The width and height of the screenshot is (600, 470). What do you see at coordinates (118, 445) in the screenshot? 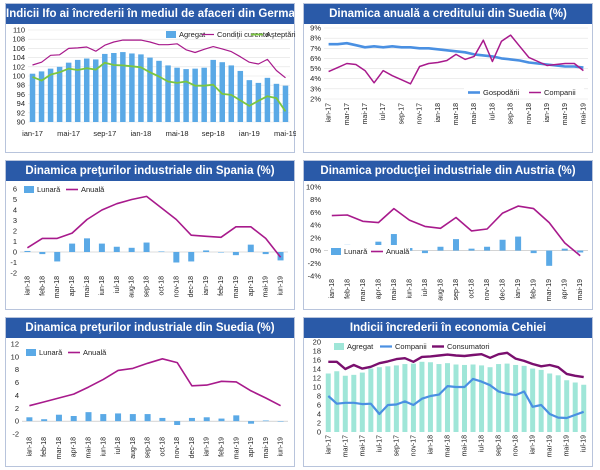
I see `x-tick-label: iul-18` at bounding box center [118, 445].